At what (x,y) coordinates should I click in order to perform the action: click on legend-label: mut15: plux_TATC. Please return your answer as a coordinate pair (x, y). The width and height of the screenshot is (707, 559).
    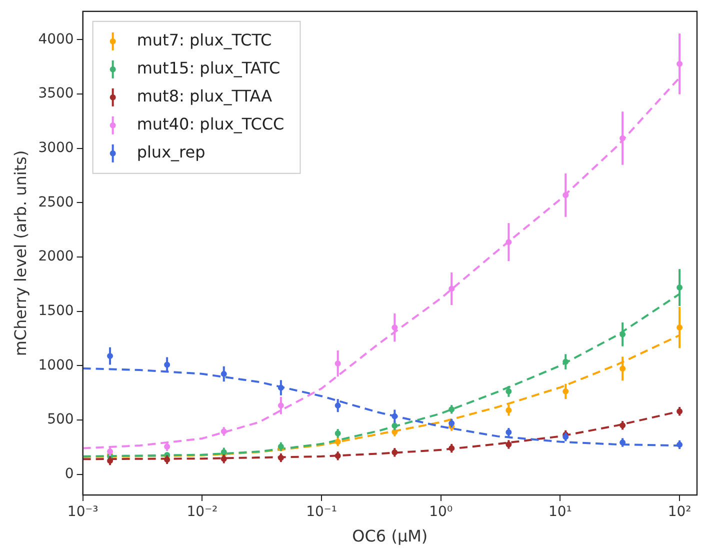
    Looking at the image, I should click on (208, 68).